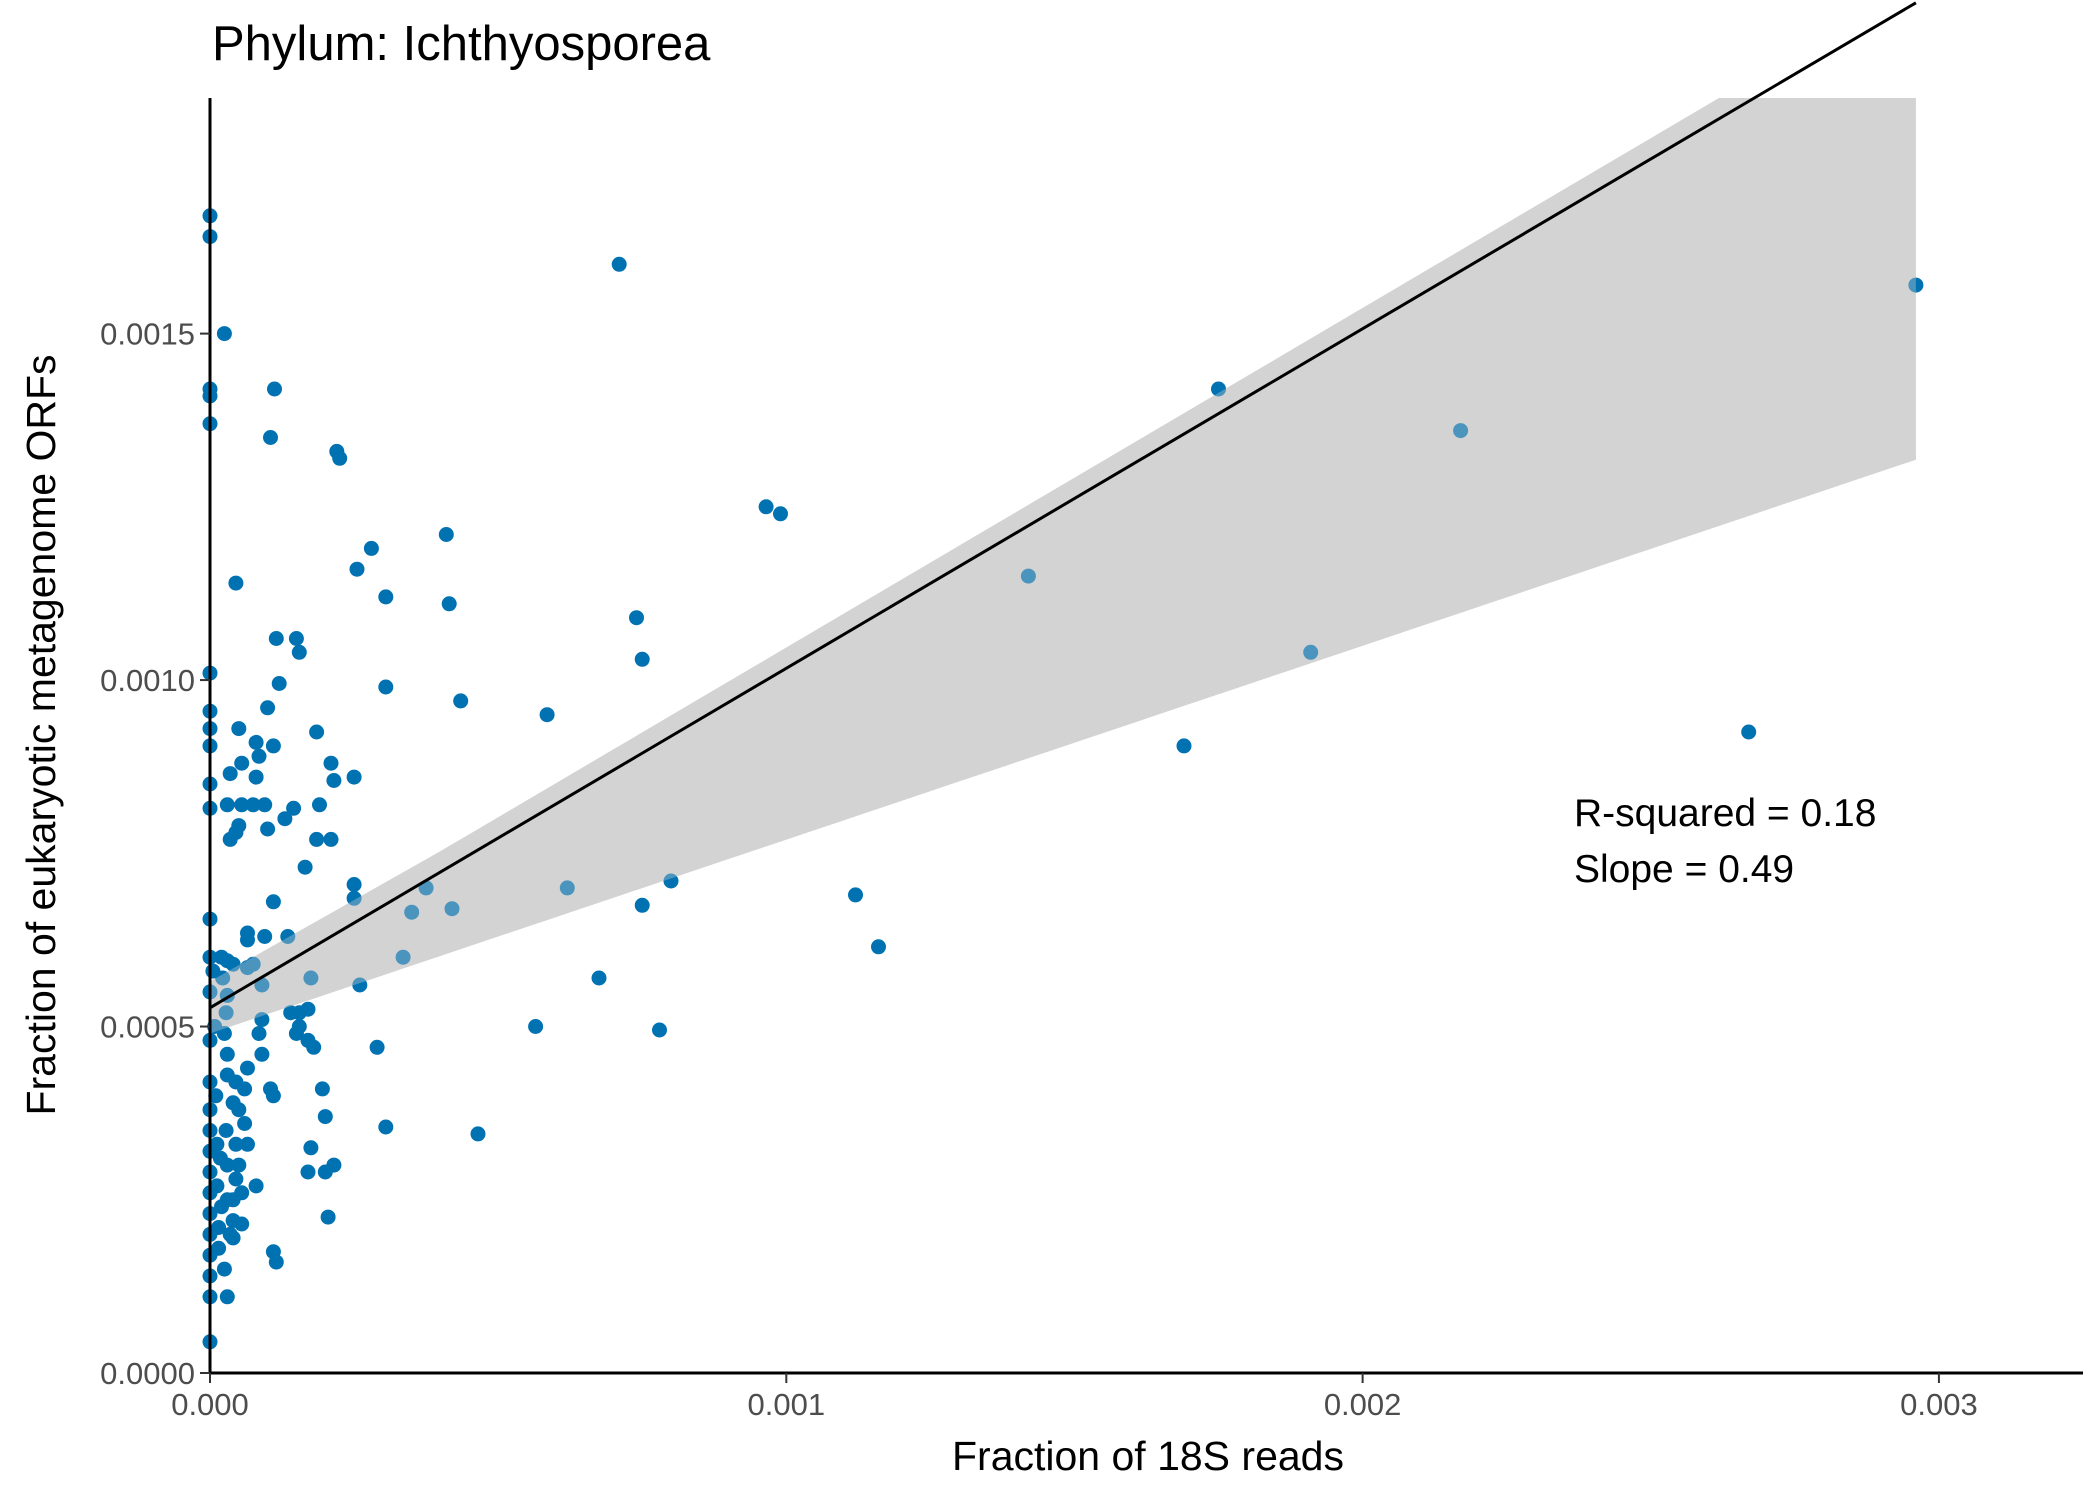 This screenshot has height=1500, width=2100. What do you see at coordinates (147, 1027) in the screenshot?
I see `y-tick-label: 0.0005` at bounding box center [147, 1027].